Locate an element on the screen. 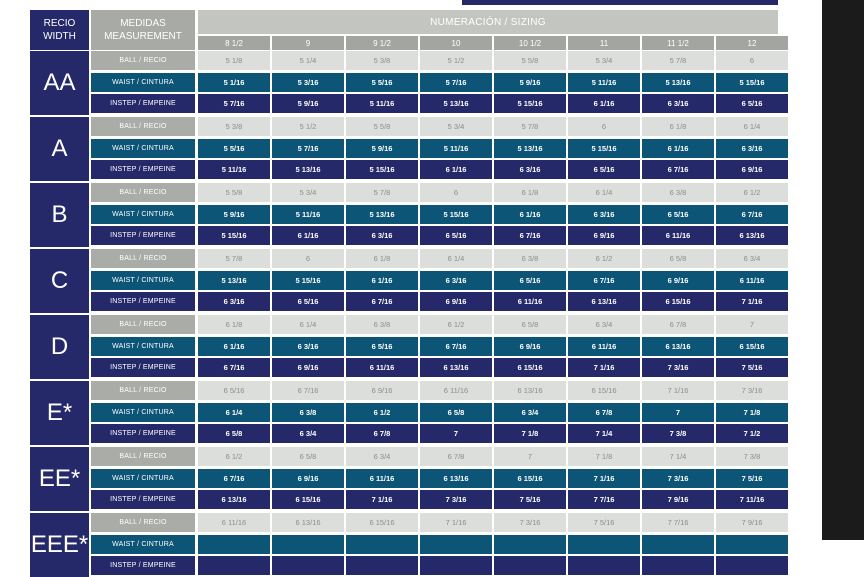 This screenshot has width=864, height=577. waist-value-cell: 6 13/16 is located at coordinates (678, 346).